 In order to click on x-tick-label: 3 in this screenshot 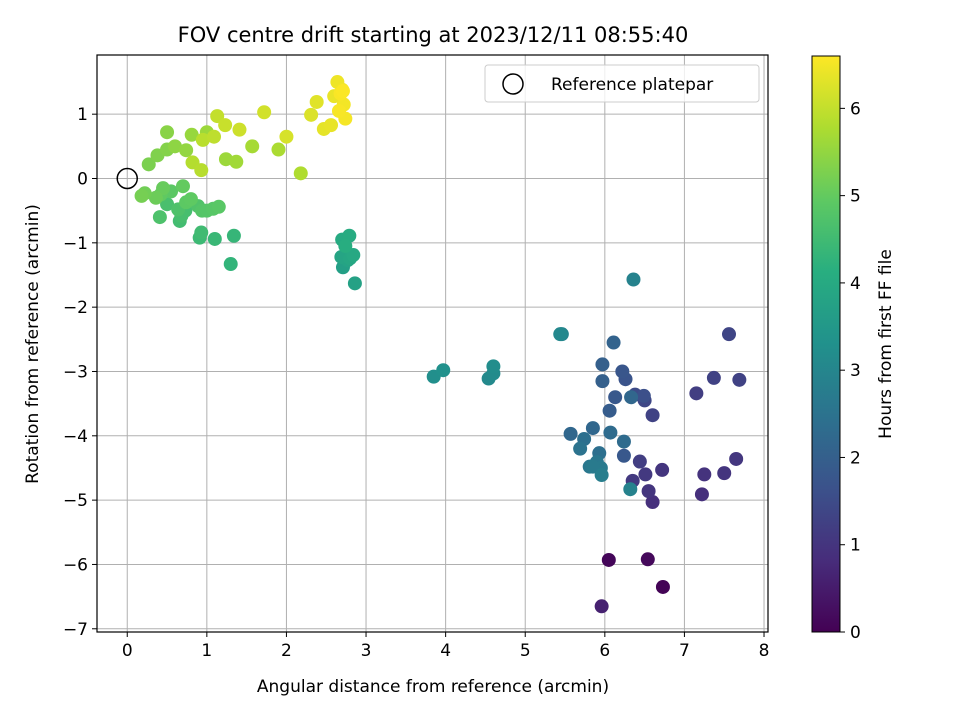, I will do `click(366, 651)`.